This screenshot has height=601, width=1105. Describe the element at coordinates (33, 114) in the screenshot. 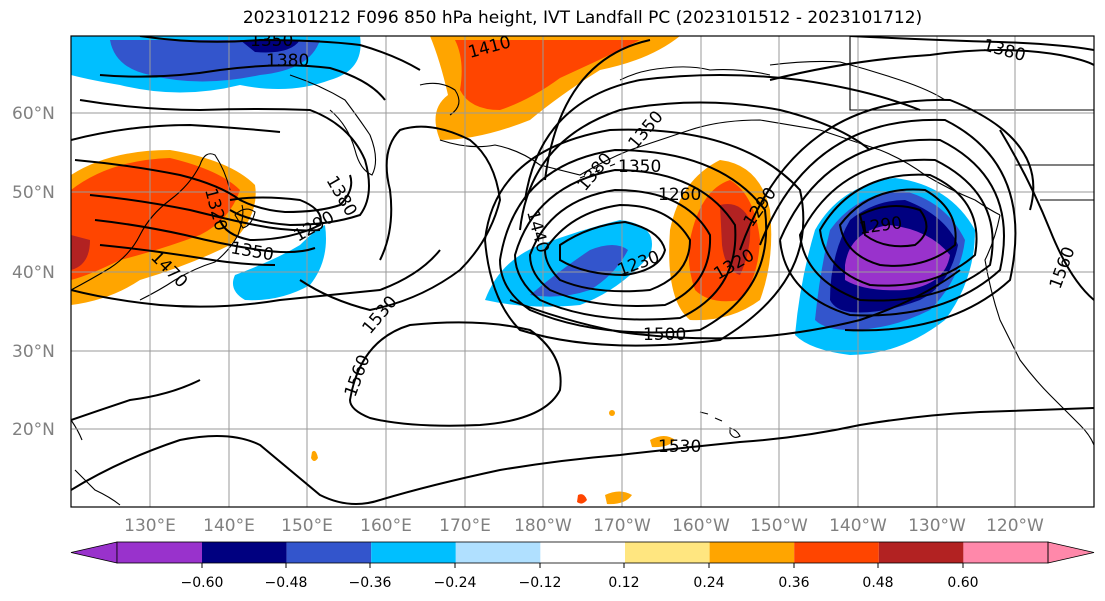

I see `lat-label: 60°N` at that location.